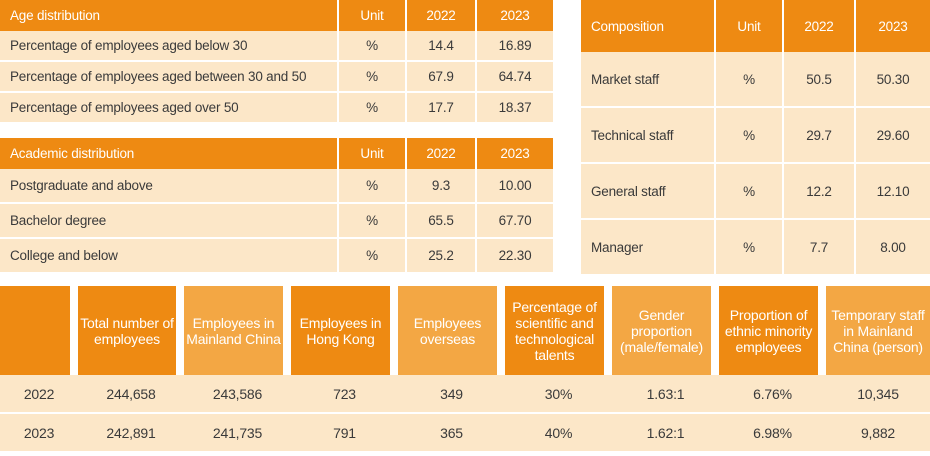 Image resolution: width=930 pixels, height=456 pixels. Describe the element at coordinates (131, 432) in the screenshot. I see `row-total: 242,891` at that location.